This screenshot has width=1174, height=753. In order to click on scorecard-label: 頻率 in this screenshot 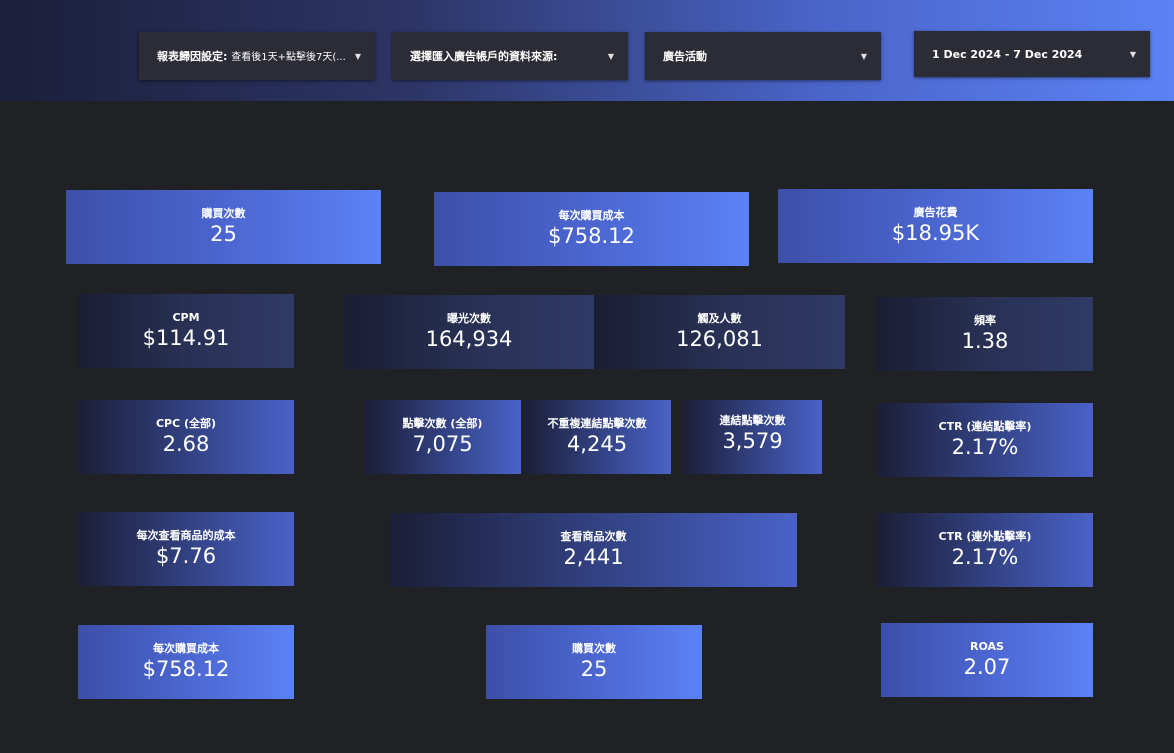, I will do `click(985, 320)`.